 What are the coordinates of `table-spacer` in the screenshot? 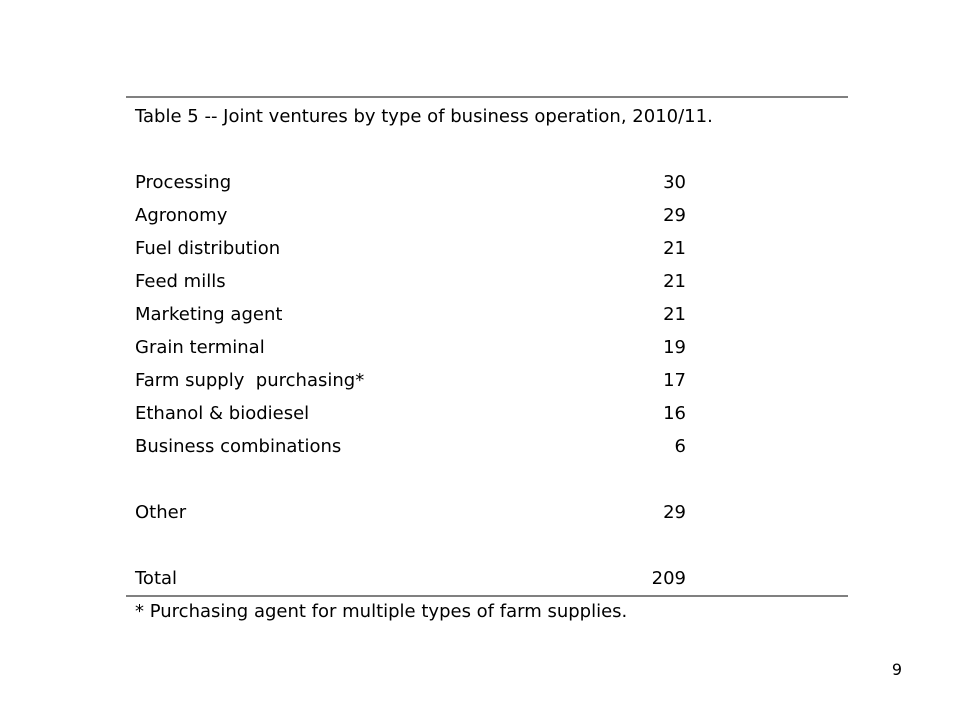 It's located at (487, 150).